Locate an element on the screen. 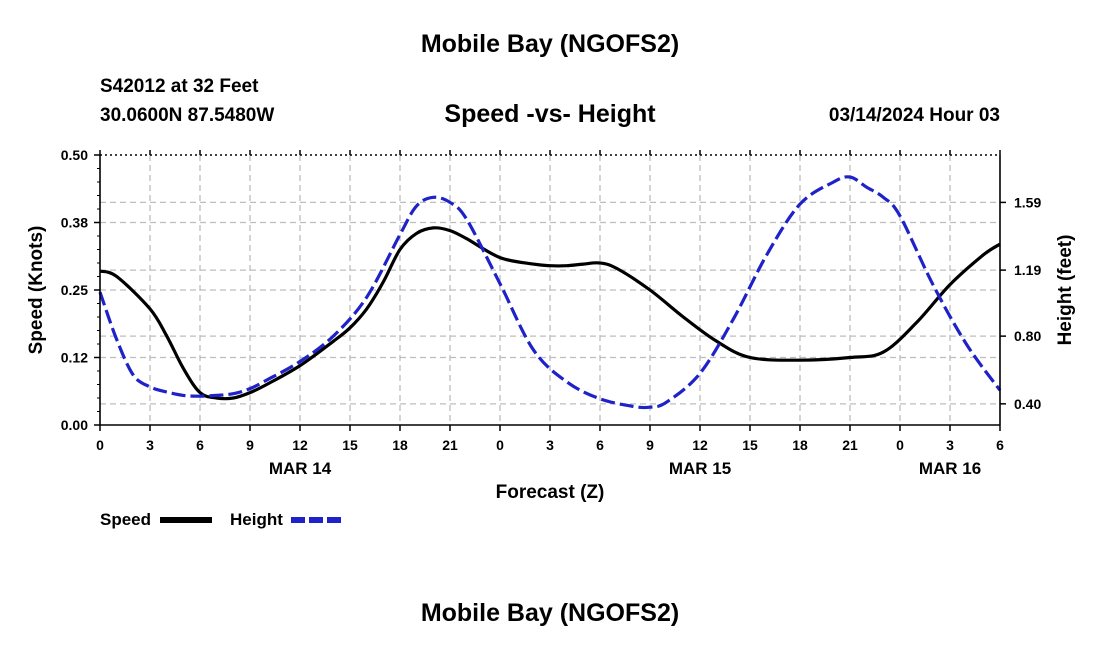  y-tick-label: 0.12 is located at coordinates (74, 358).